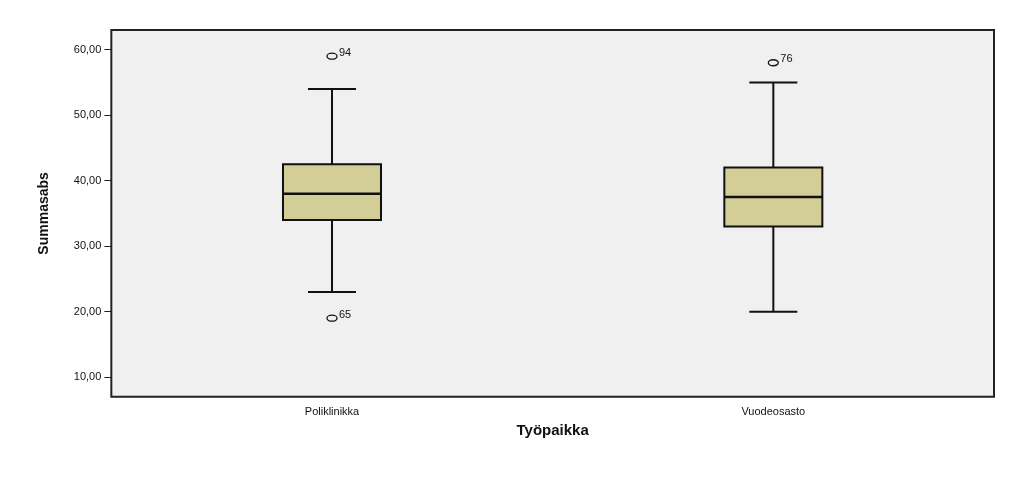 This screenshot has height=479, width=1030. I want to click on x-axis-title: Työpaikka, so click(553, 430).